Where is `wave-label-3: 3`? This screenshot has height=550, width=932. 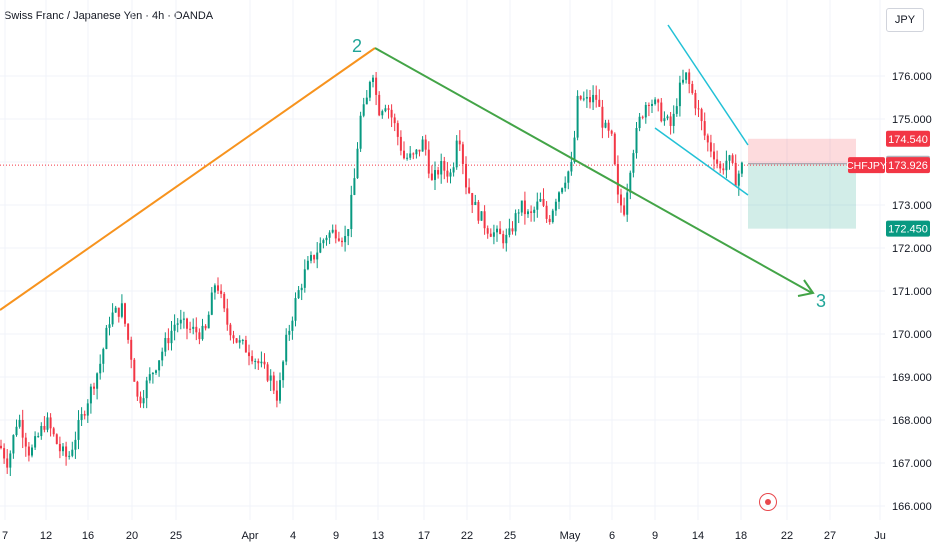 wave-label-3: 3 is located at coordinates (821, 301).